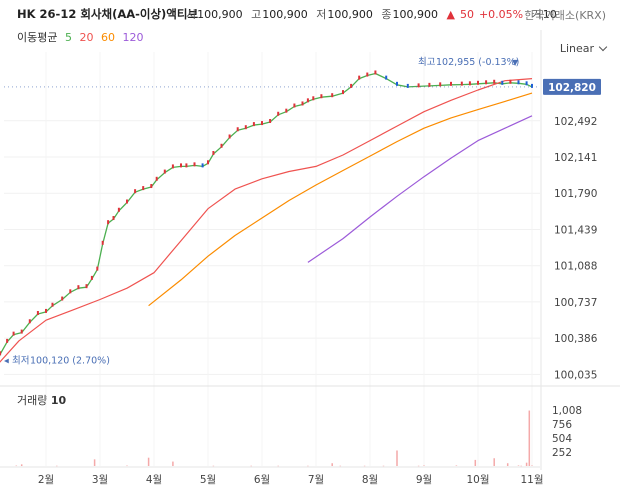 The image size is (620, 502). Describe the element at coordinates (46, 480) in the screenshot. I see `x-tick-label: 2월` at that location.